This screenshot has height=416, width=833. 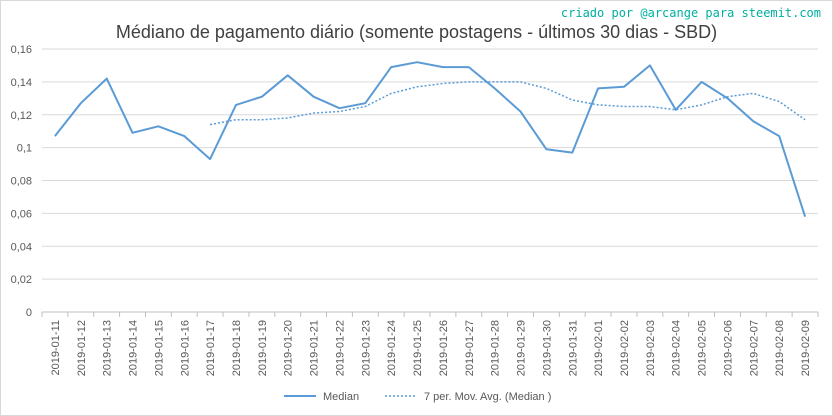 What do you see at coordinates (237, 348) in the screenshot?
I see `x-tick-label: 2019-01-18` at bounding box center [237, 348].